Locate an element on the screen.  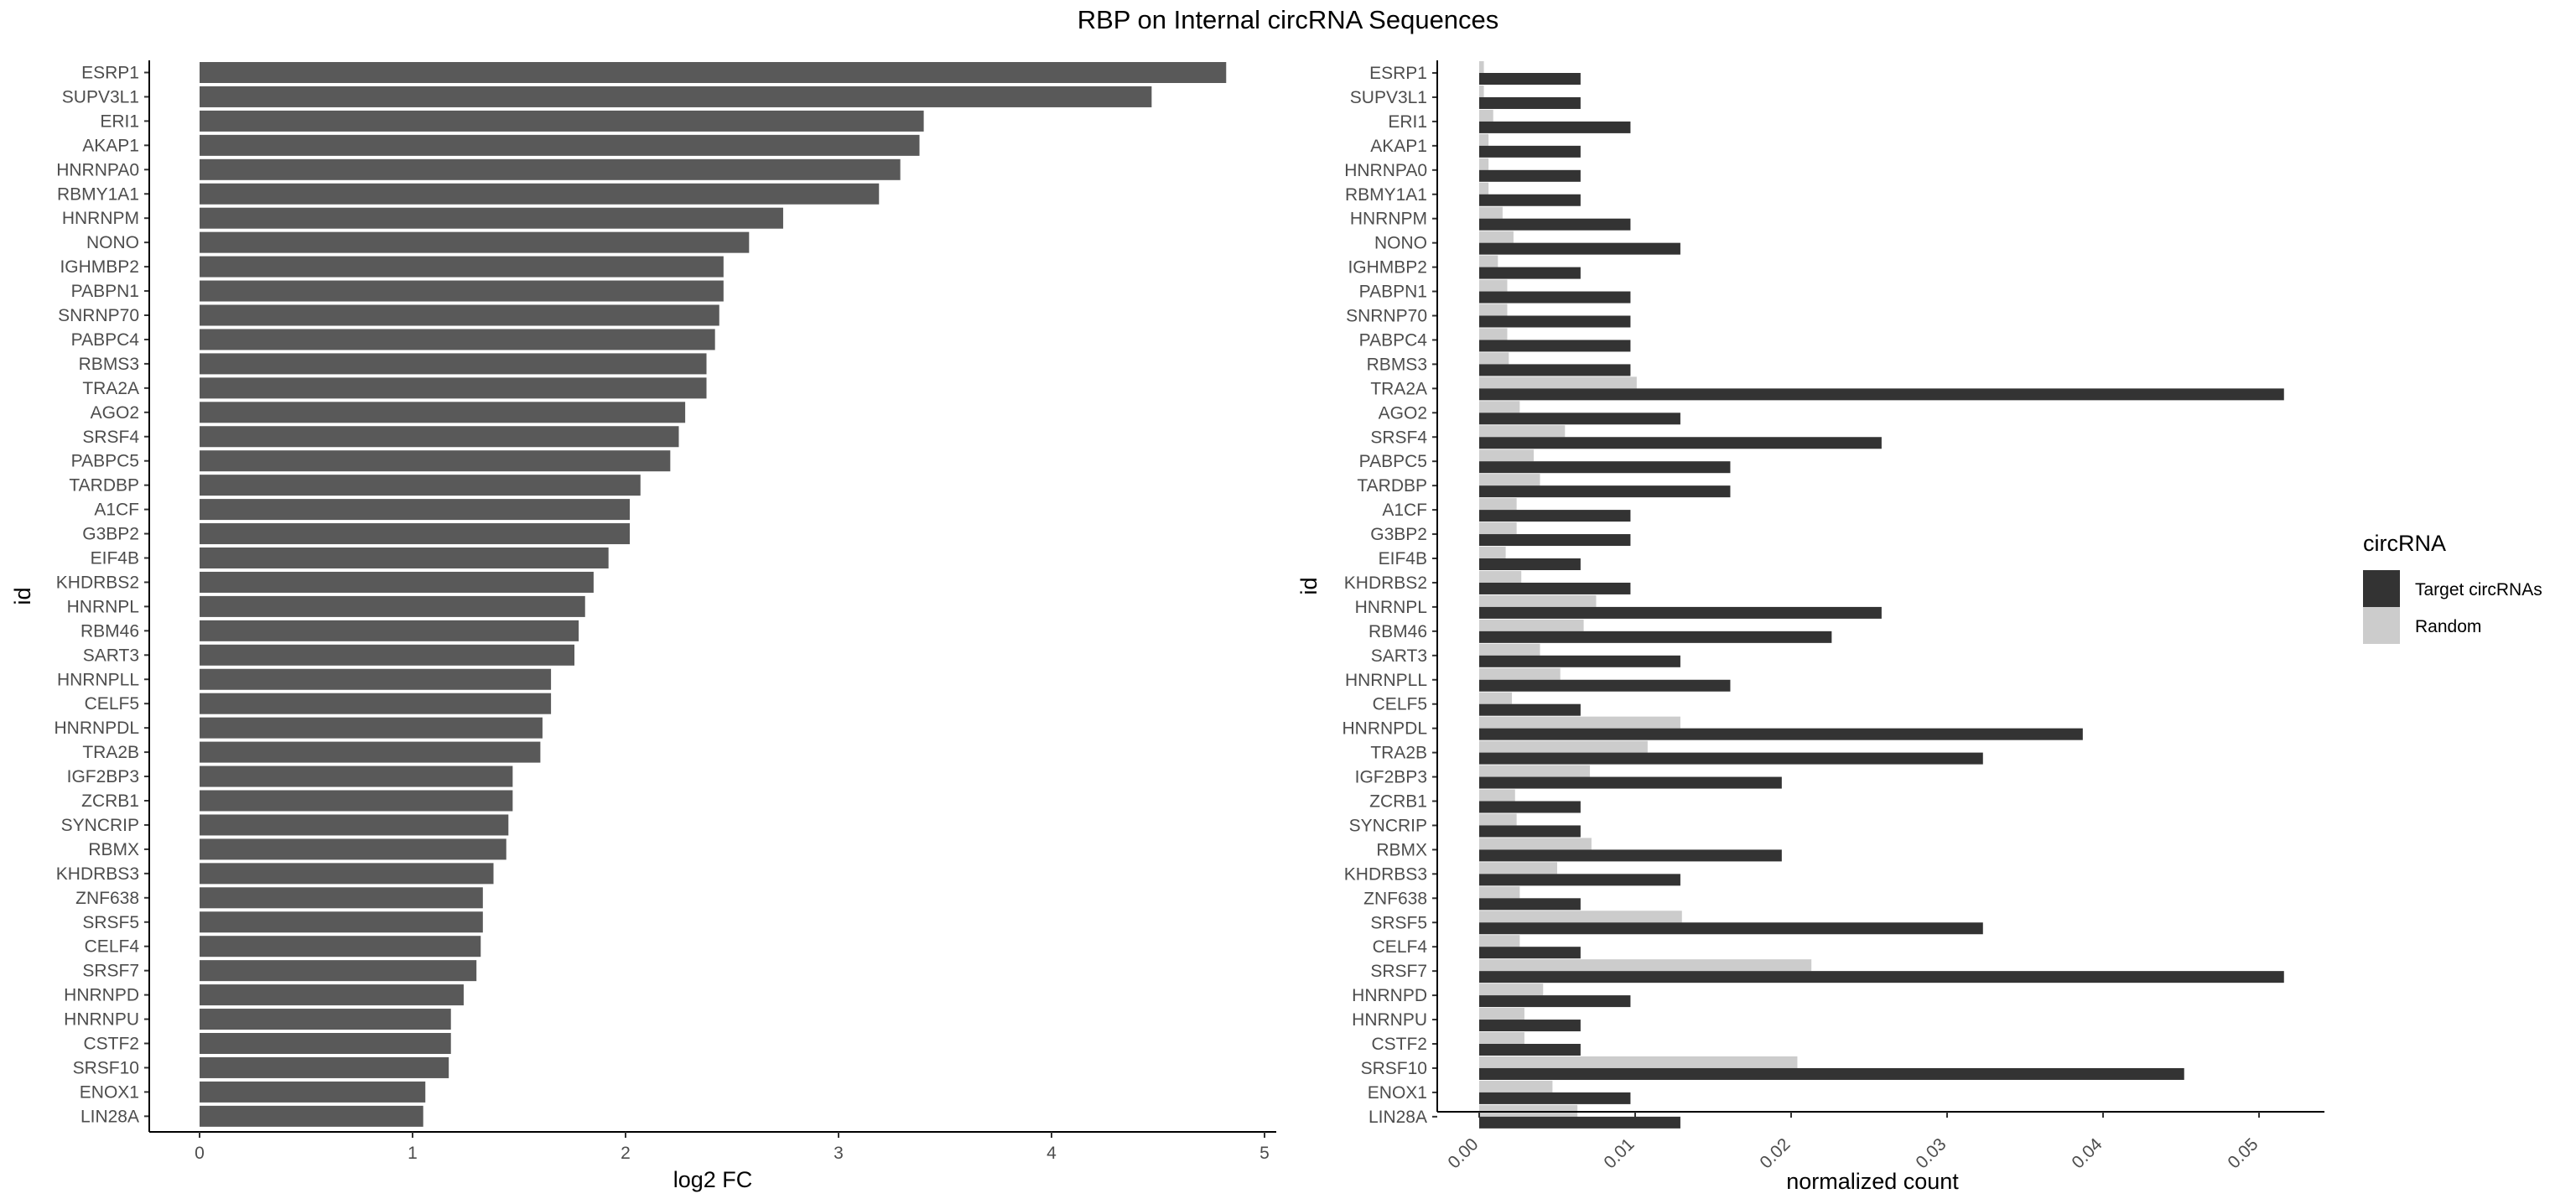
bar-target-ighmbp2 is located at coordinates (1530, 273).